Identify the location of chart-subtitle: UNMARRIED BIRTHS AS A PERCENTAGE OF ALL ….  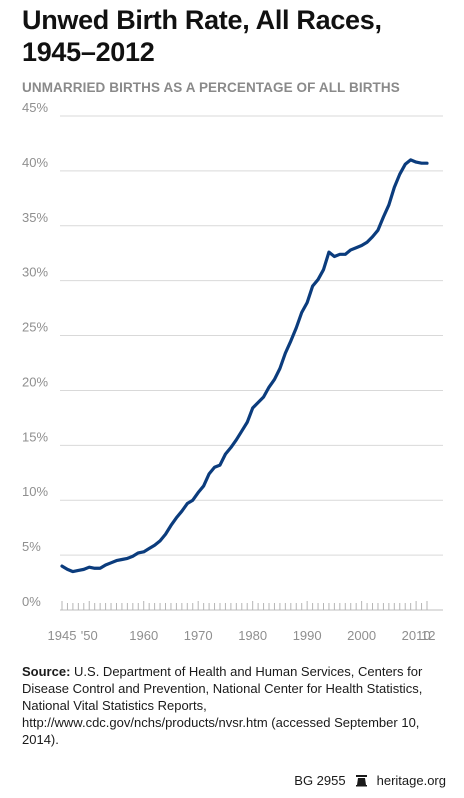
(211, 87).